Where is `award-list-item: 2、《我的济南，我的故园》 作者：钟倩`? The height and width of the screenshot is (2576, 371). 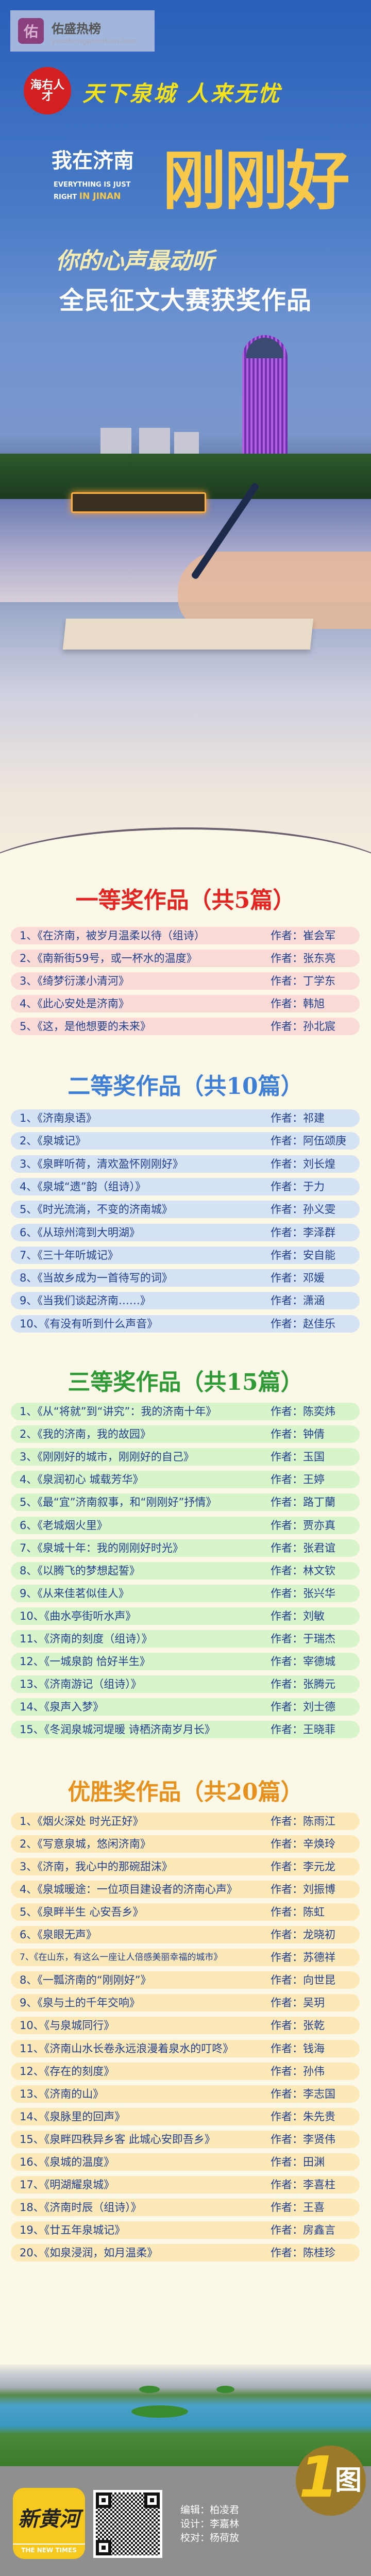 award-list-item: 2、《我的济南，我的故园》 作者：钟倩 is located at coordinates (185, 1434).